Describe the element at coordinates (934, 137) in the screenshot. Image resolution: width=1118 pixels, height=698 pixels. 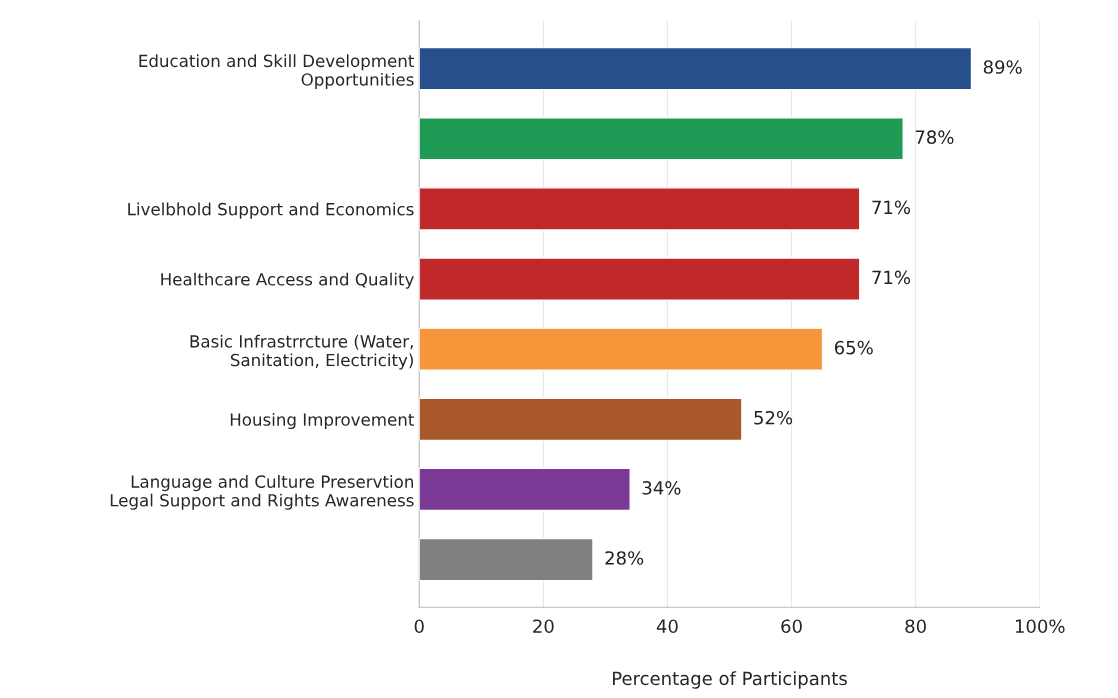
I see `data-label: 78%` at that location.